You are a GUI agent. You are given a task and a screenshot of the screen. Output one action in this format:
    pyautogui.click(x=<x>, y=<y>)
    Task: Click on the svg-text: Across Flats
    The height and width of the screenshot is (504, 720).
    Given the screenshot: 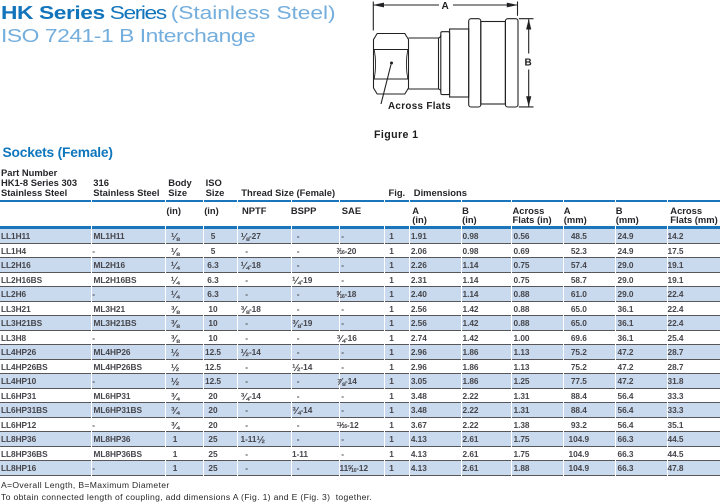 What is the action you would take?
    pyautogui.click(x=419, y=106)
    